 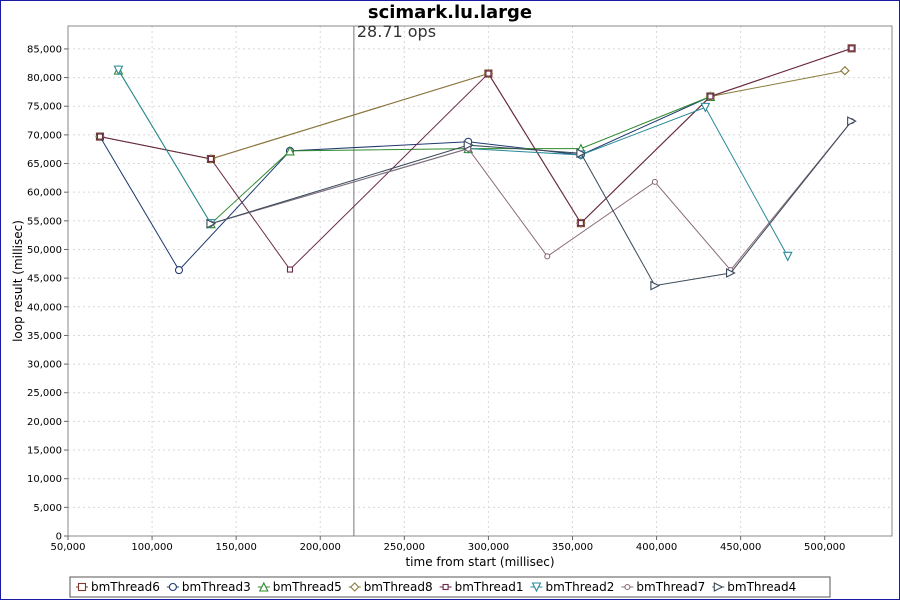 I want to click on legend-label: bmThread6, so click(x=125, y=587).